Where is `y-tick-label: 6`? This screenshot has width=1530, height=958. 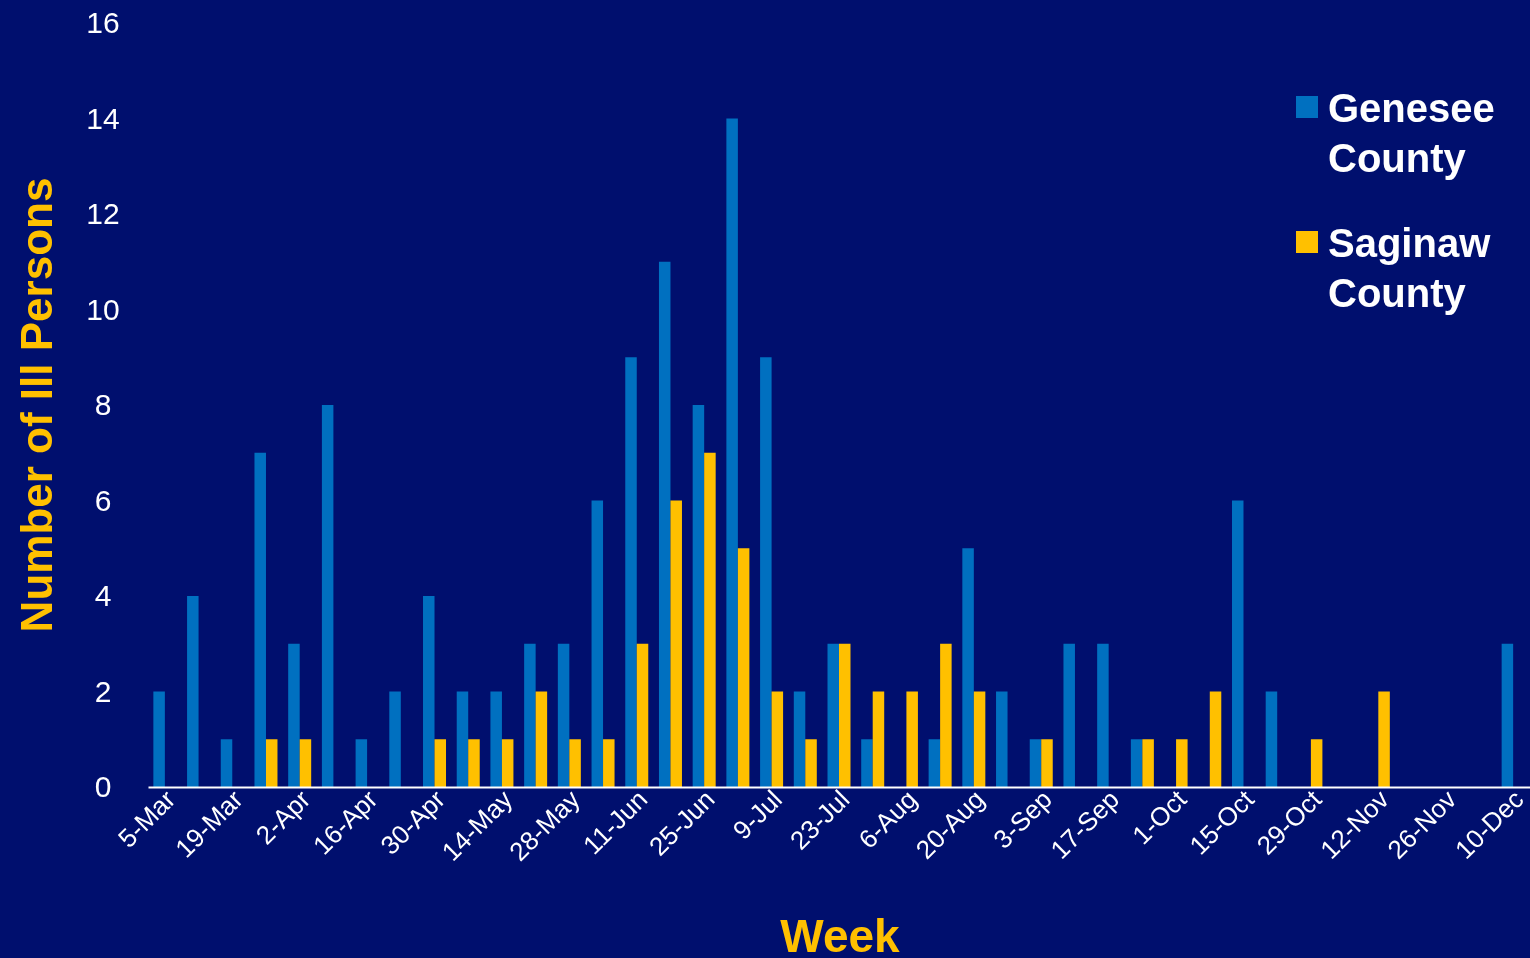
y-tick-label: 6 is located at coordinates (103, 500).